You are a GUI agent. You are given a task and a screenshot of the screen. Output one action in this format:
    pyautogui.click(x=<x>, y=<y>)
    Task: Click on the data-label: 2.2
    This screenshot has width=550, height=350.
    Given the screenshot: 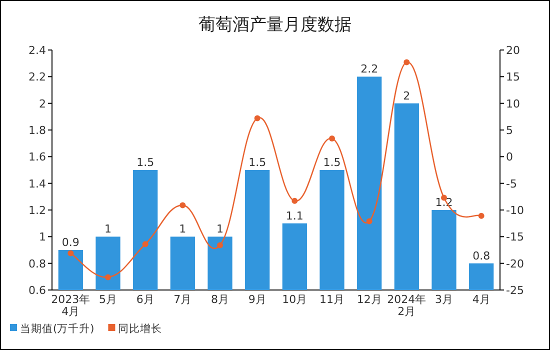 What is the action you would take?
    pyautogui.click(x=369, y=69)
    